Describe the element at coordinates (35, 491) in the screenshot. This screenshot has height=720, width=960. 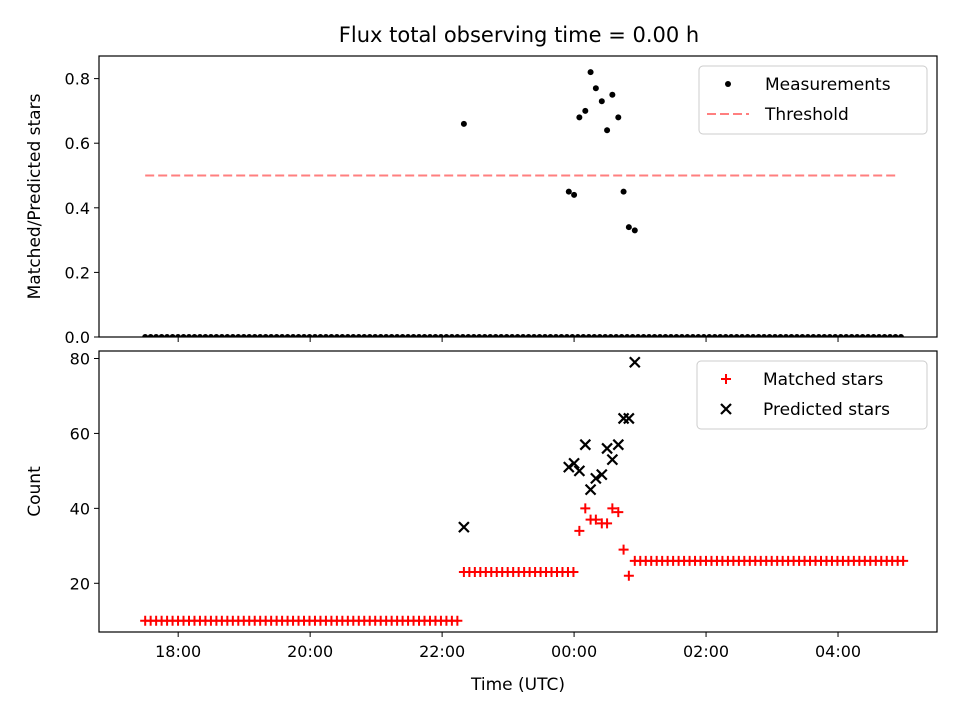
I see `y-axis-label: Count` at that location.